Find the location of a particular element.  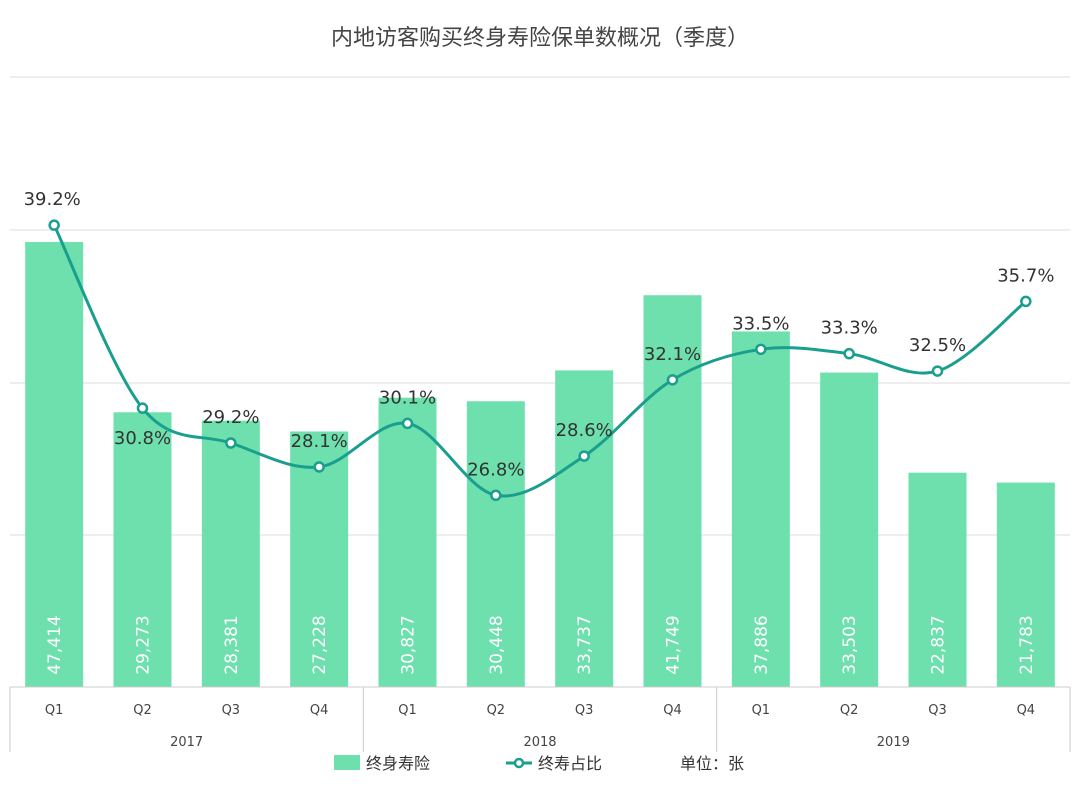

ratio-label: 35.7% is located at coordinates (1025, 275).